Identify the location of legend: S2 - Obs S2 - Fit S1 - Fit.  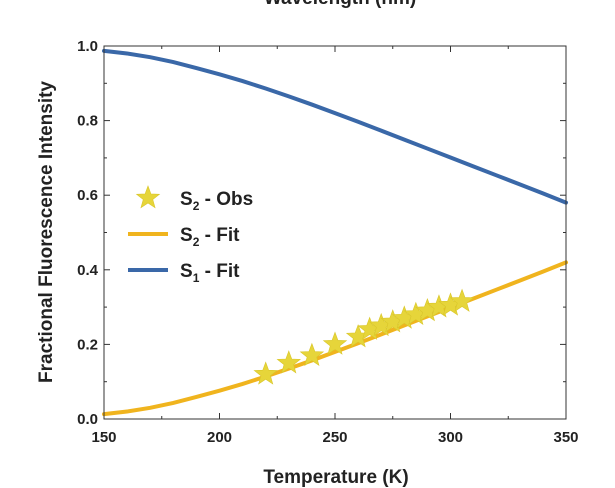
(190, 235).